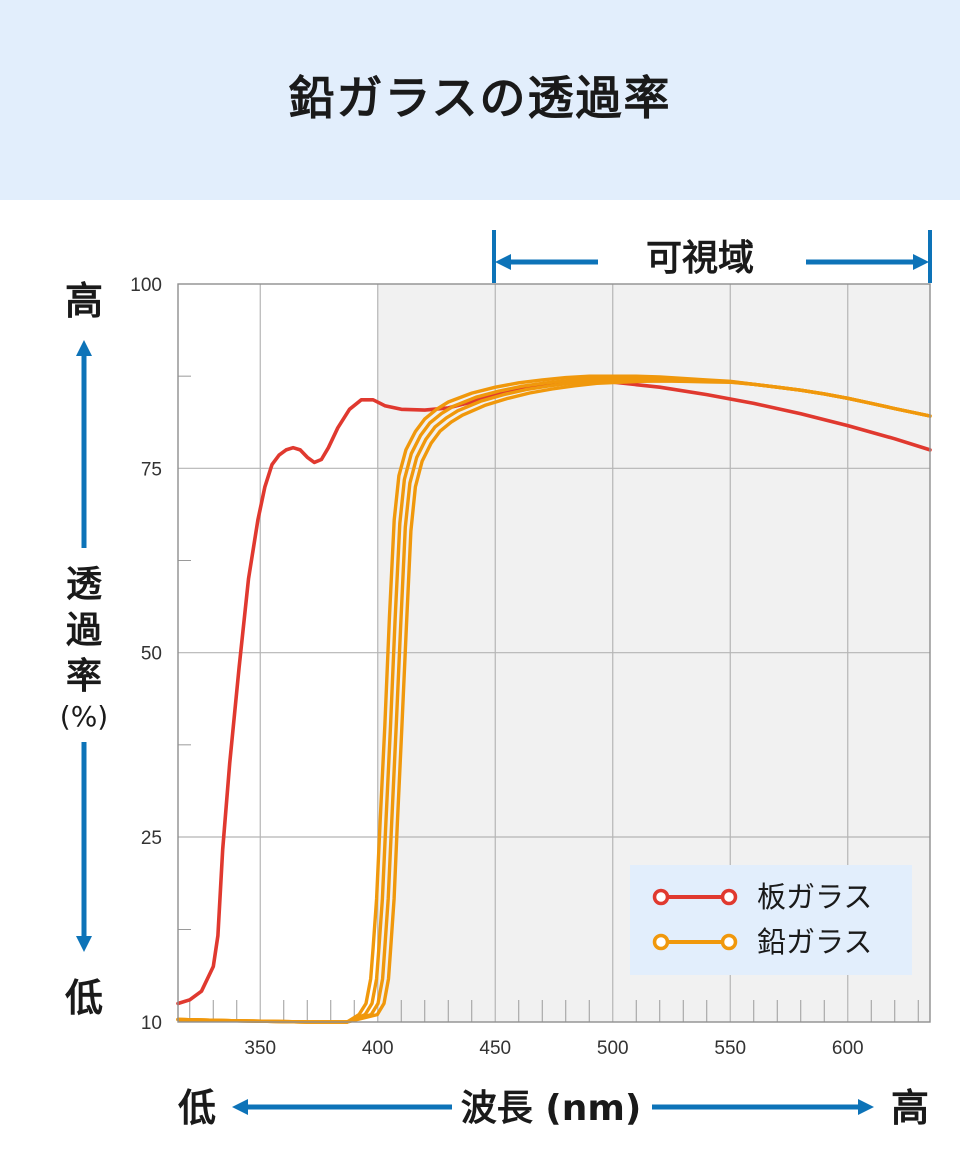 This screenshot has height=1160, width=960. I want to click on chart-title: 鉛ガラスの透過率, so click(480, 98).